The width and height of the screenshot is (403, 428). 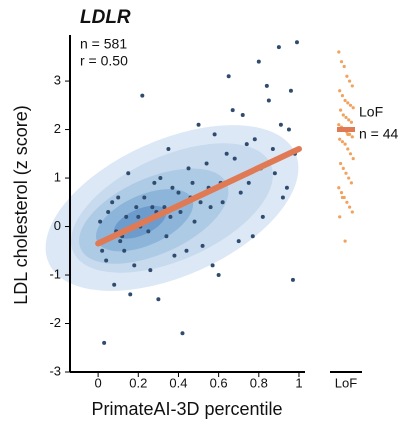 What do you see at coordinates (371, 111) in the screenshot?
I see `lof-label: LoF` at bounding box center [371, 111].